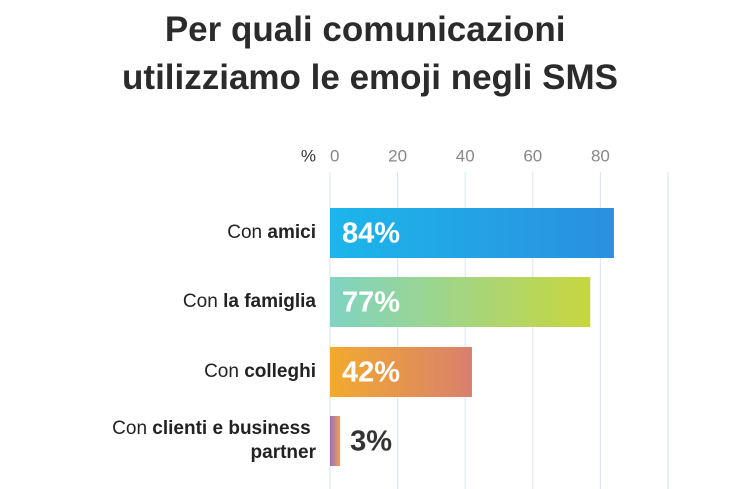 This screenshot has height=489, width=740. I want to click on x-tick-label: 80, so click(600, 155).